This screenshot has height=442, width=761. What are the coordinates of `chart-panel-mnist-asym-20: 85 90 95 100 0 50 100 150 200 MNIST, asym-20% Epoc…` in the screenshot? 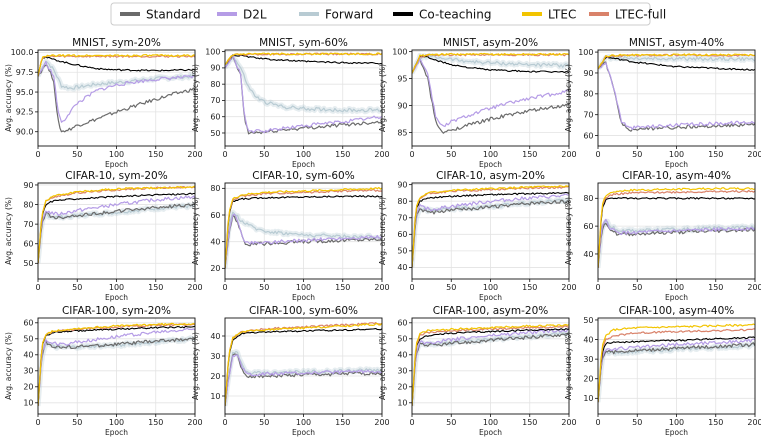 It's located at (477, 103).